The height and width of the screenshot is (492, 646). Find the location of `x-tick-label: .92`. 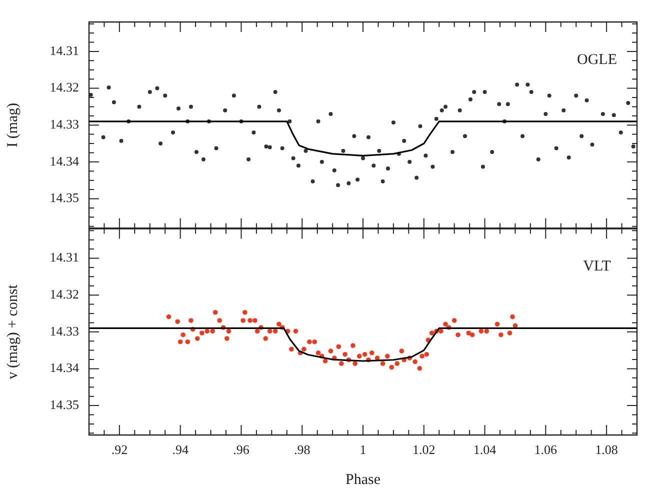

x-tick-label: .92 is located at coordinates (119, 450).